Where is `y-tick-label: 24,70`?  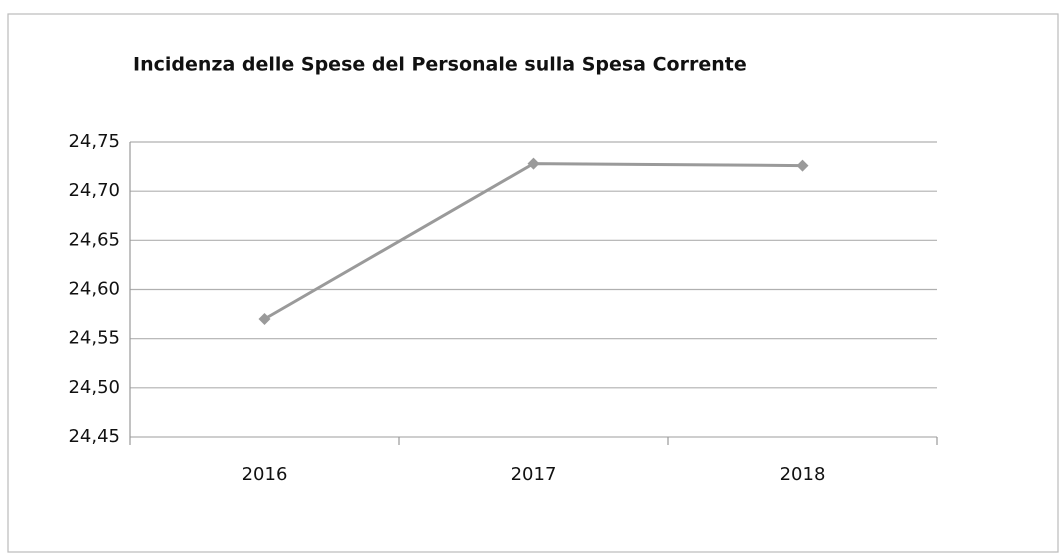
y-tick-label: 24,70 is located at coordinates (94, 190).